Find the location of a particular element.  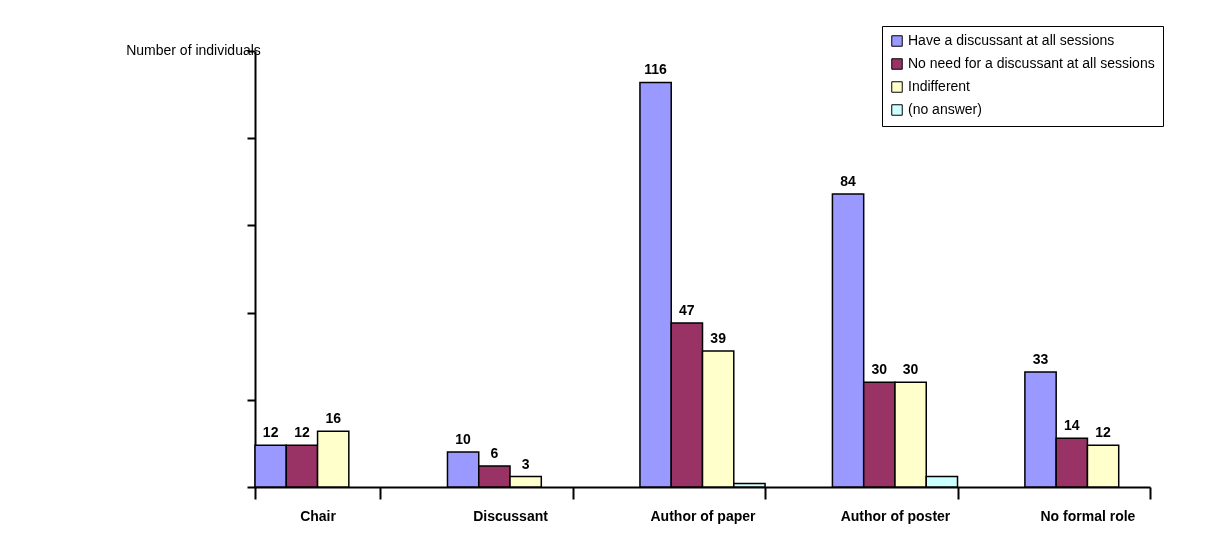

legend-label: No need for a discussant at all sessions is located at coordinates (1031, 63).